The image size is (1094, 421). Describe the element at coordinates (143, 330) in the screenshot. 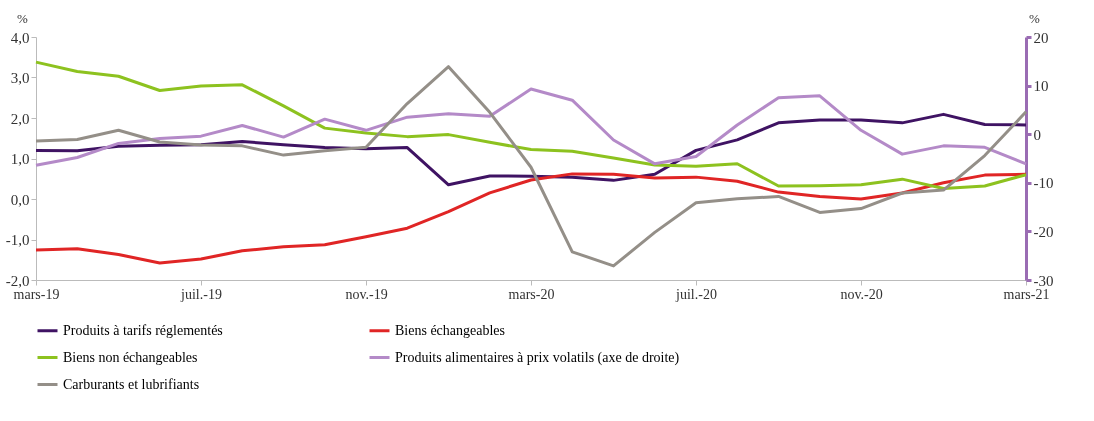

I see `legend-label: Produits à tarifs réglementés` at that location.